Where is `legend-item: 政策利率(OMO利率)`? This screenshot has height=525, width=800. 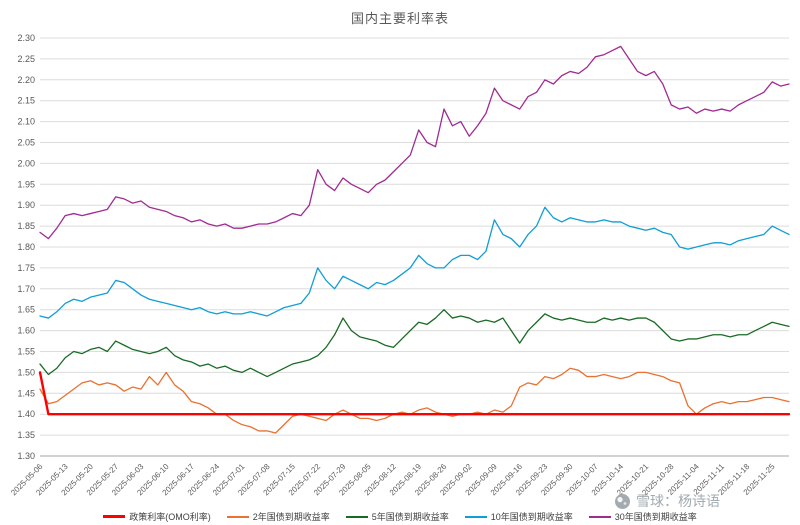 legend-item: 政策利率(OMO利率) is located at coordinates (157, 516).